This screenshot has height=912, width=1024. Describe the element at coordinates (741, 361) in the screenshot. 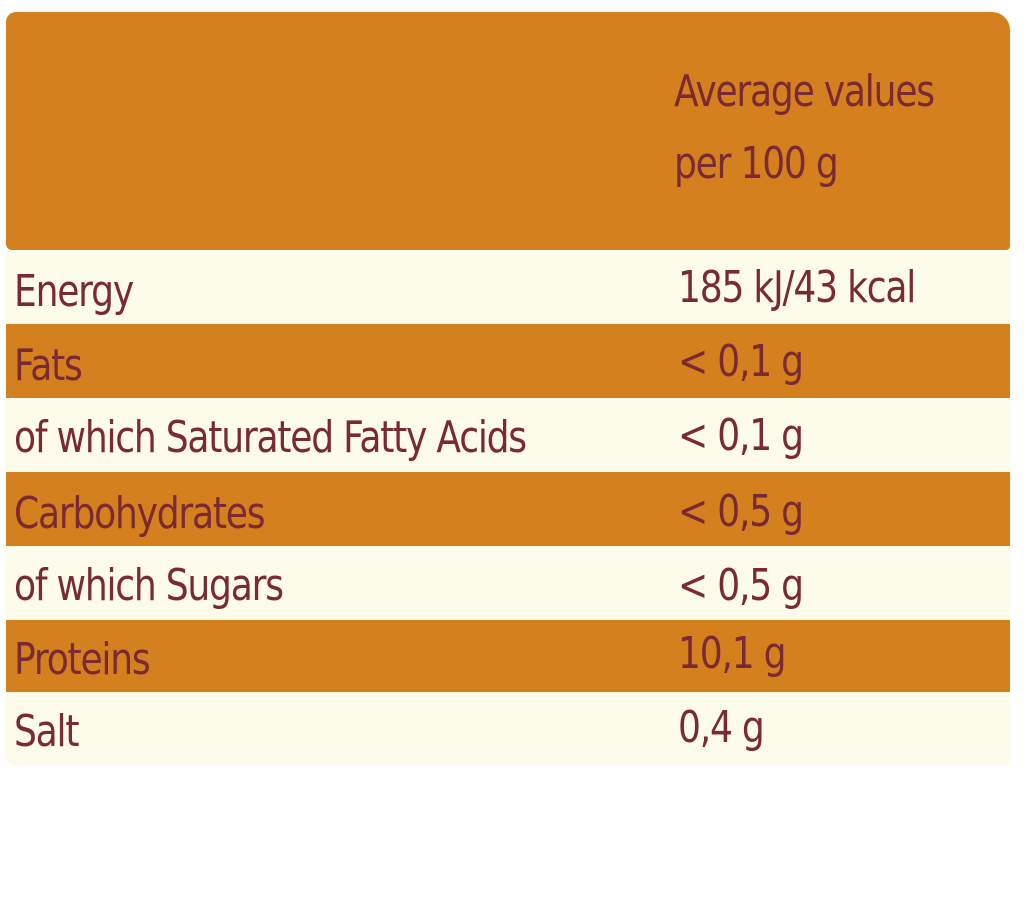

I see `nutrient-value-fats: < 0,1 g` at that location.